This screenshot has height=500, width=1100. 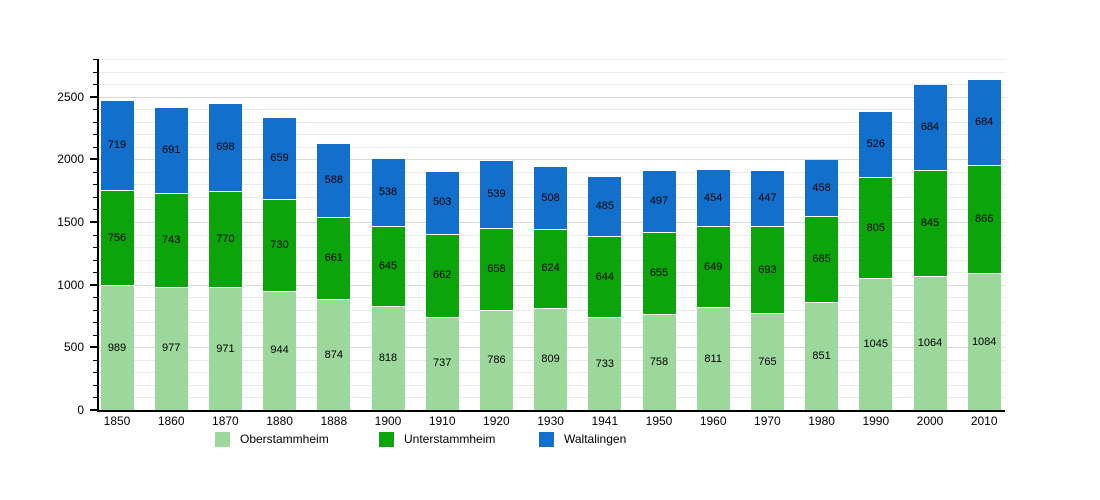 I want to click on x-tick-label-1900: 1900, so click(x=388, y=421).